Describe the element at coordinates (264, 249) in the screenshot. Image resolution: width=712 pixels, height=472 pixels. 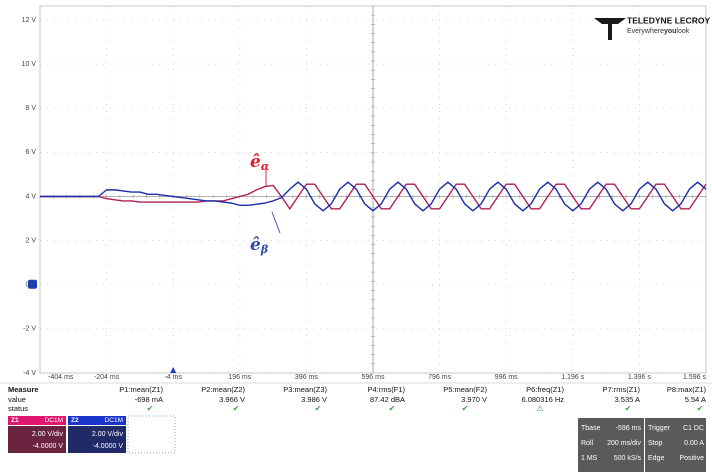
I see `annotation-subscript: β` at that location.